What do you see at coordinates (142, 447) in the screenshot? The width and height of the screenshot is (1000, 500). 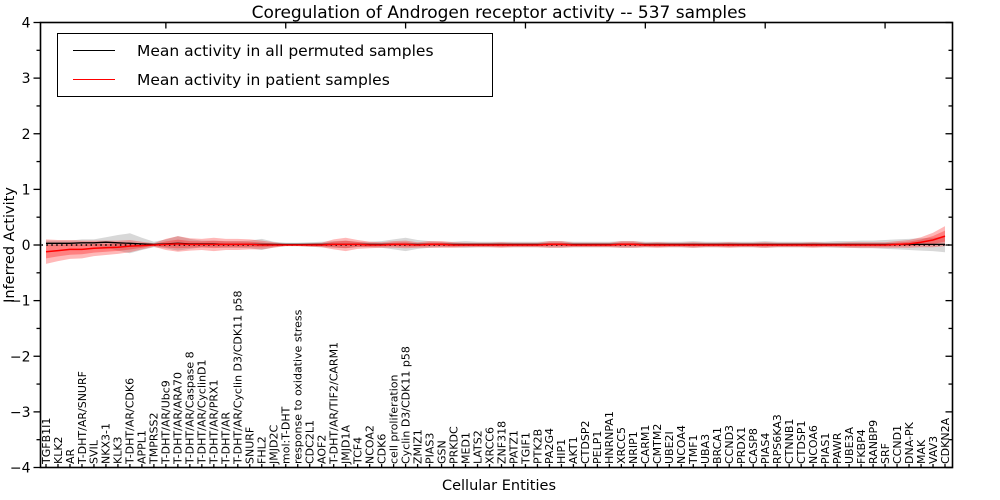 I see `x-tick-label: APPL1` at bounding box center [142, 447].